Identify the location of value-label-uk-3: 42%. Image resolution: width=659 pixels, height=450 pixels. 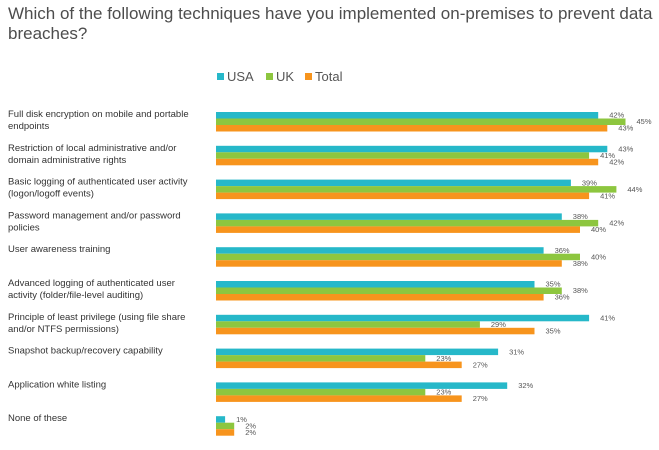
(616, 223).